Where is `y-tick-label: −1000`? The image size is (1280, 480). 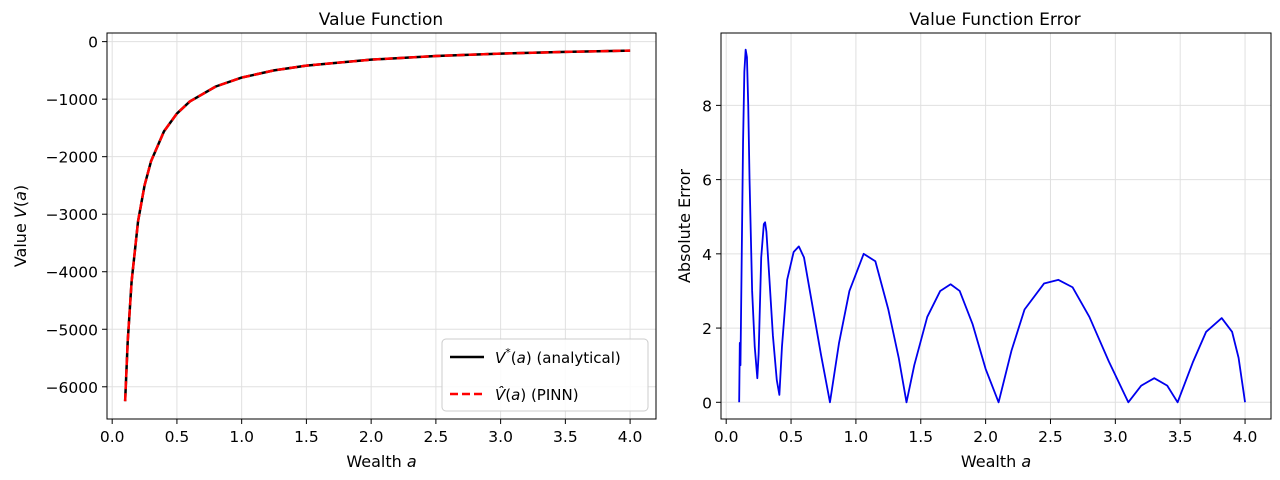 y-tick-label: −1000 is located at coordinates (72, 100).